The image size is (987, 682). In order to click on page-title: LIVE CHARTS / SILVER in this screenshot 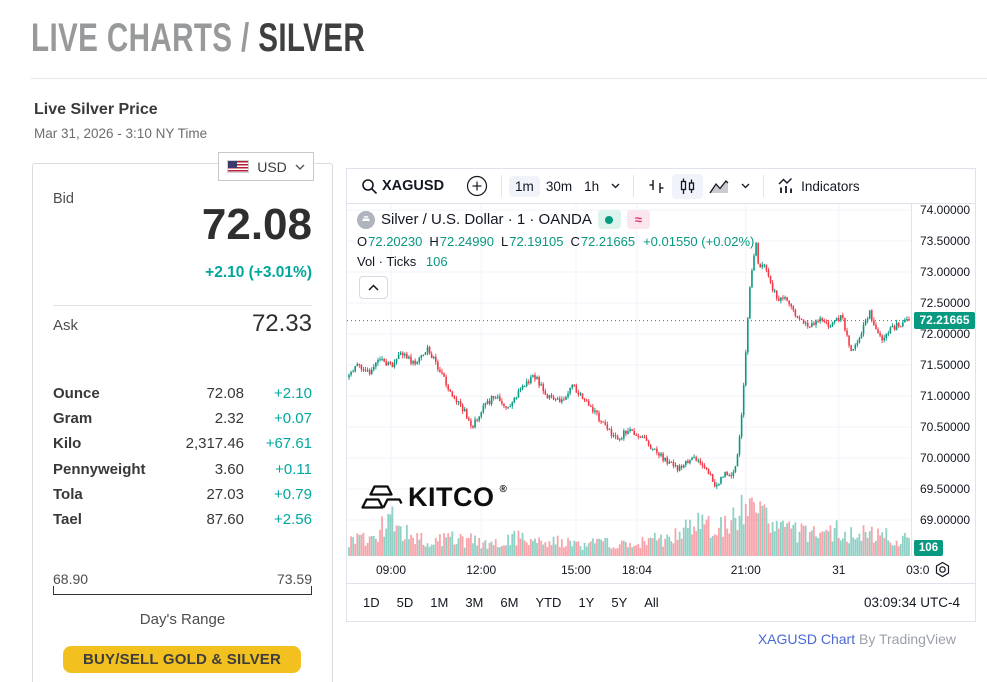, I will do `click(198, 38)`.